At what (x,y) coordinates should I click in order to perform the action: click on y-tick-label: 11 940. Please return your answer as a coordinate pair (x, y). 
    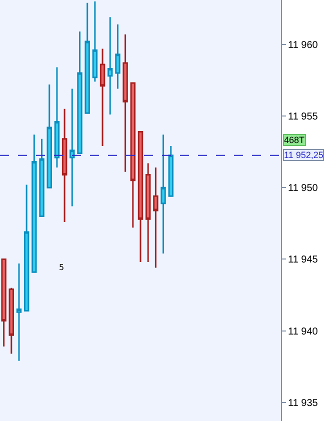
    Looking at the image, I should click on (303, 332).